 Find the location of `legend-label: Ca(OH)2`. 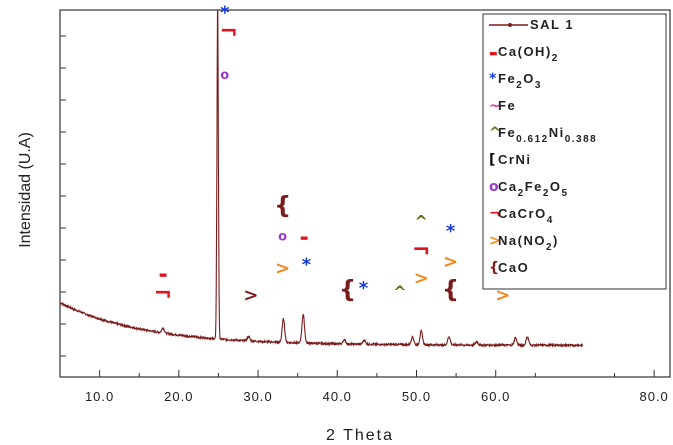

legend-label: Ca(OH)2 is located at coordinates (528, 54).